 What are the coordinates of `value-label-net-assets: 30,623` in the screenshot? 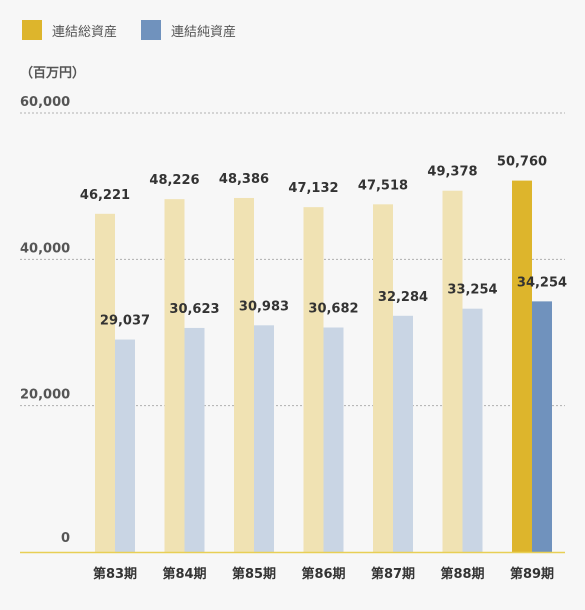 It's located at (194, 309).